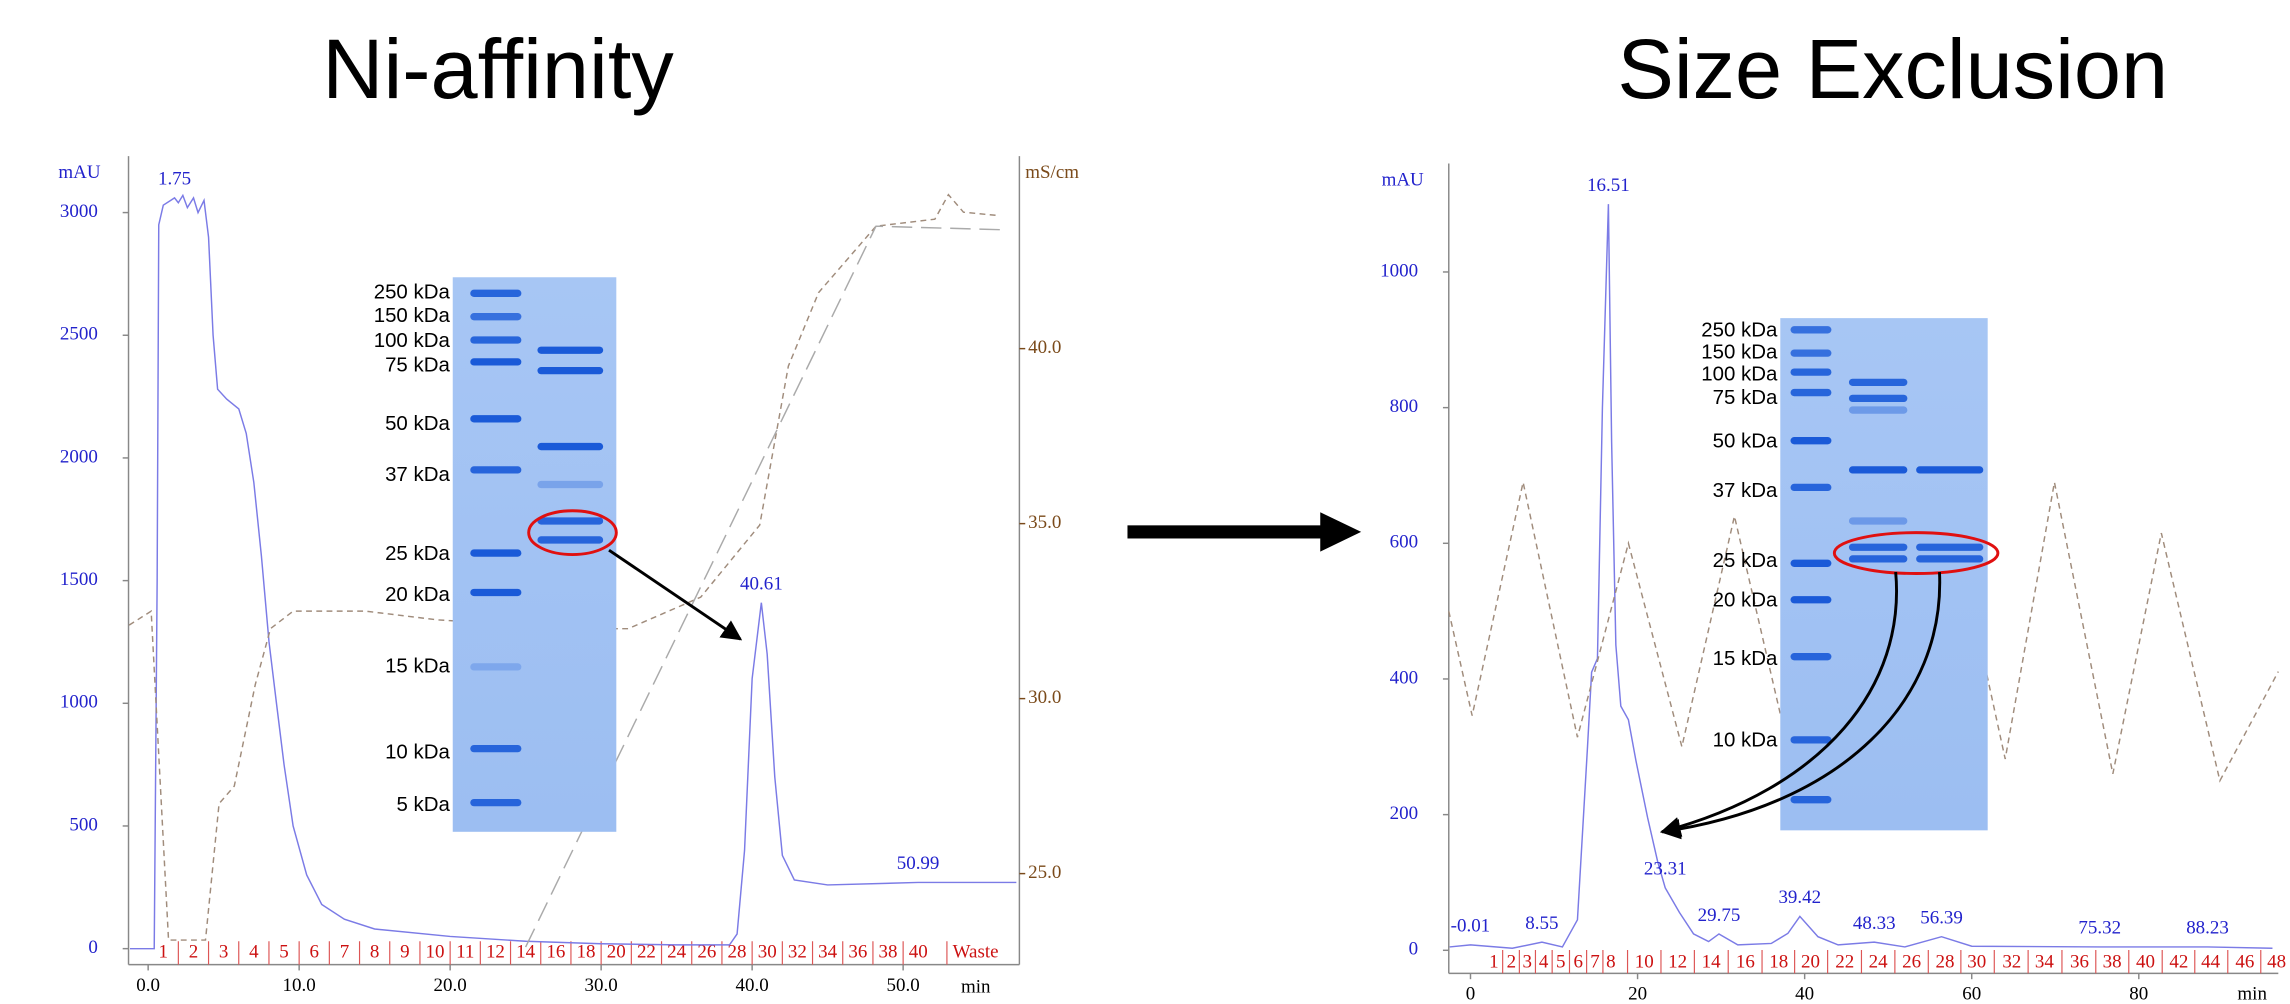 This screenshot has height=1004, width=2290. What do you see at coordinates (1878, 962) in the screenshot?
I see `fraction-label: 24` at bounding box center [1878, 962].